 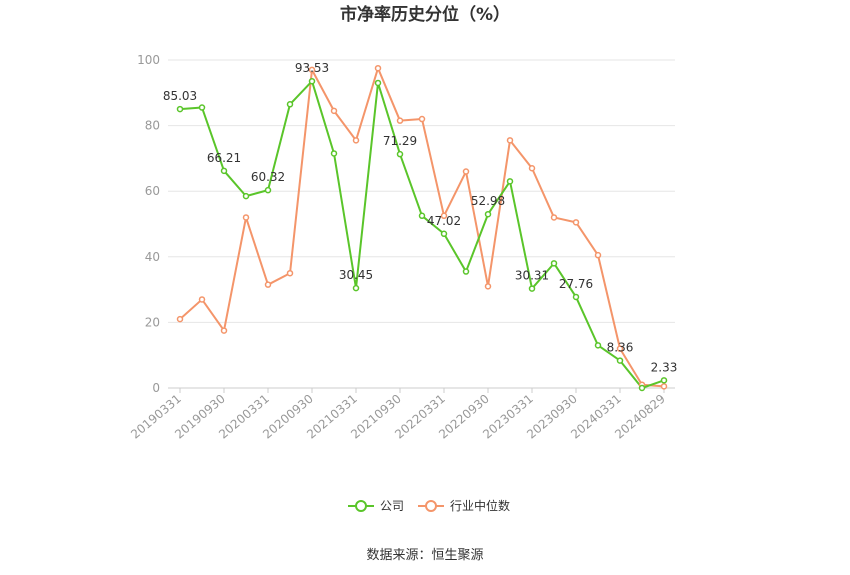 I want to click on y-tick-label: 80, so click(x=152, y=126).